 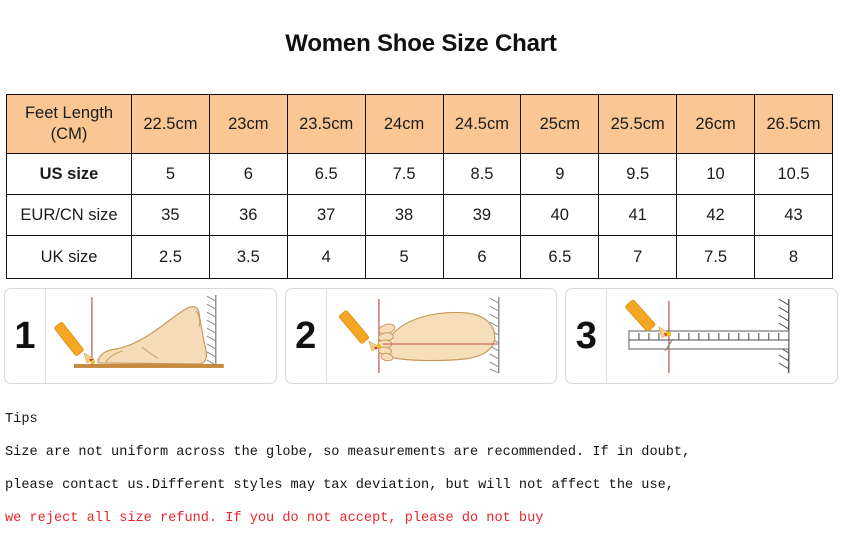 What do you see at coordinates (69, 257) in the screenshot?
I see `row-label-uk-size: UK size` at bounding box center [69, 257].